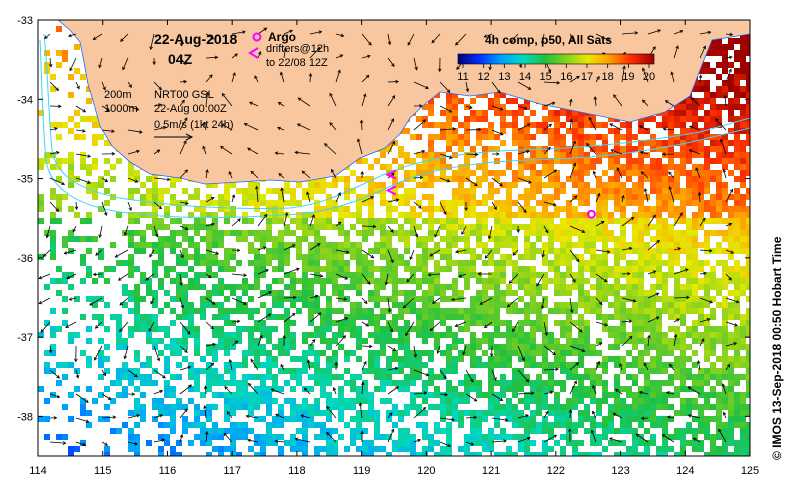 This screenshot has height=492, width=790. Describe the element at coordinates (297, 471) in the screenshot. I see `x-tick-label: 118` at that location.